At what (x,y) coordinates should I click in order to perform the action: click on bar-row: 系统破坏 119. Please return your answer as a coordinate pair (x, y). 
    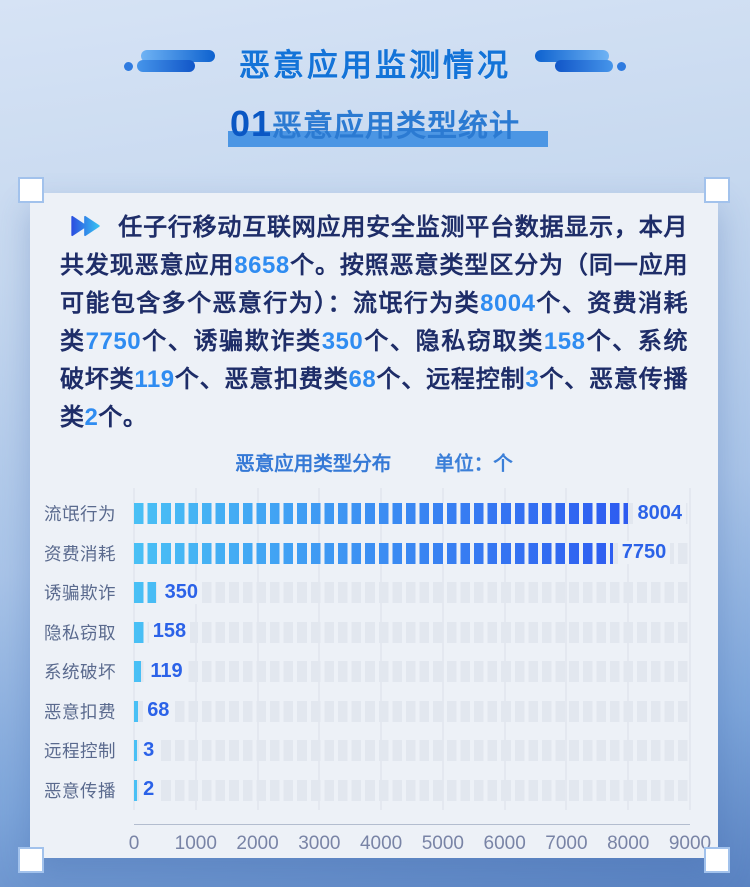
    Looking at the image, I should click on (360, 672).